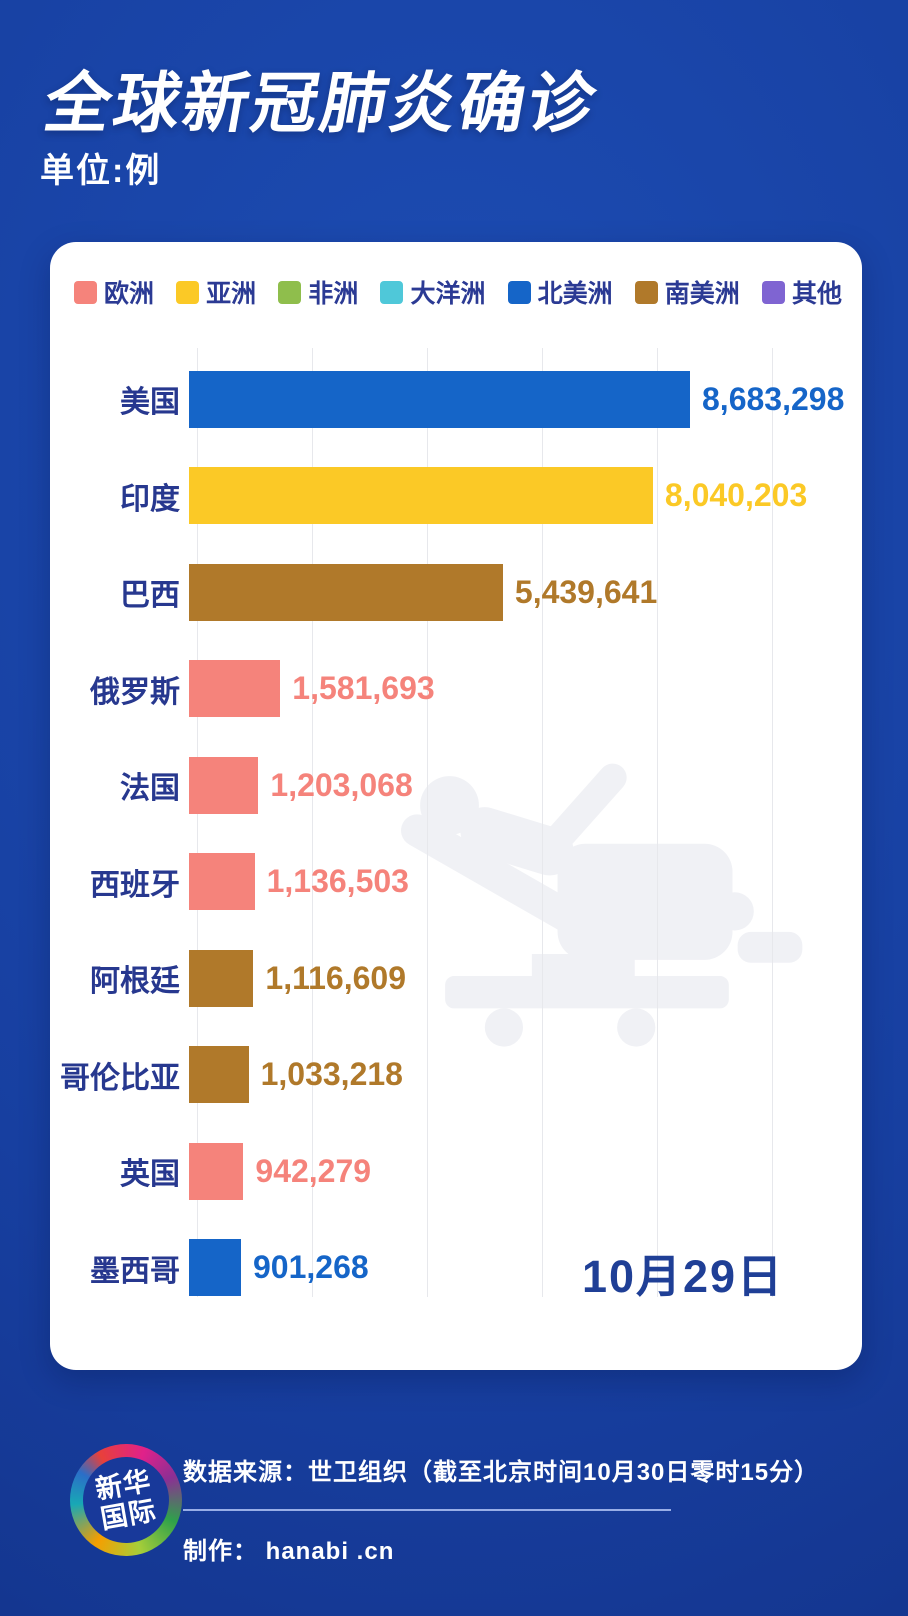 The height and width of the screenshot is (1616, 908). I want to click on legend-item-欧洲: 欧洲, so click(114, 292).